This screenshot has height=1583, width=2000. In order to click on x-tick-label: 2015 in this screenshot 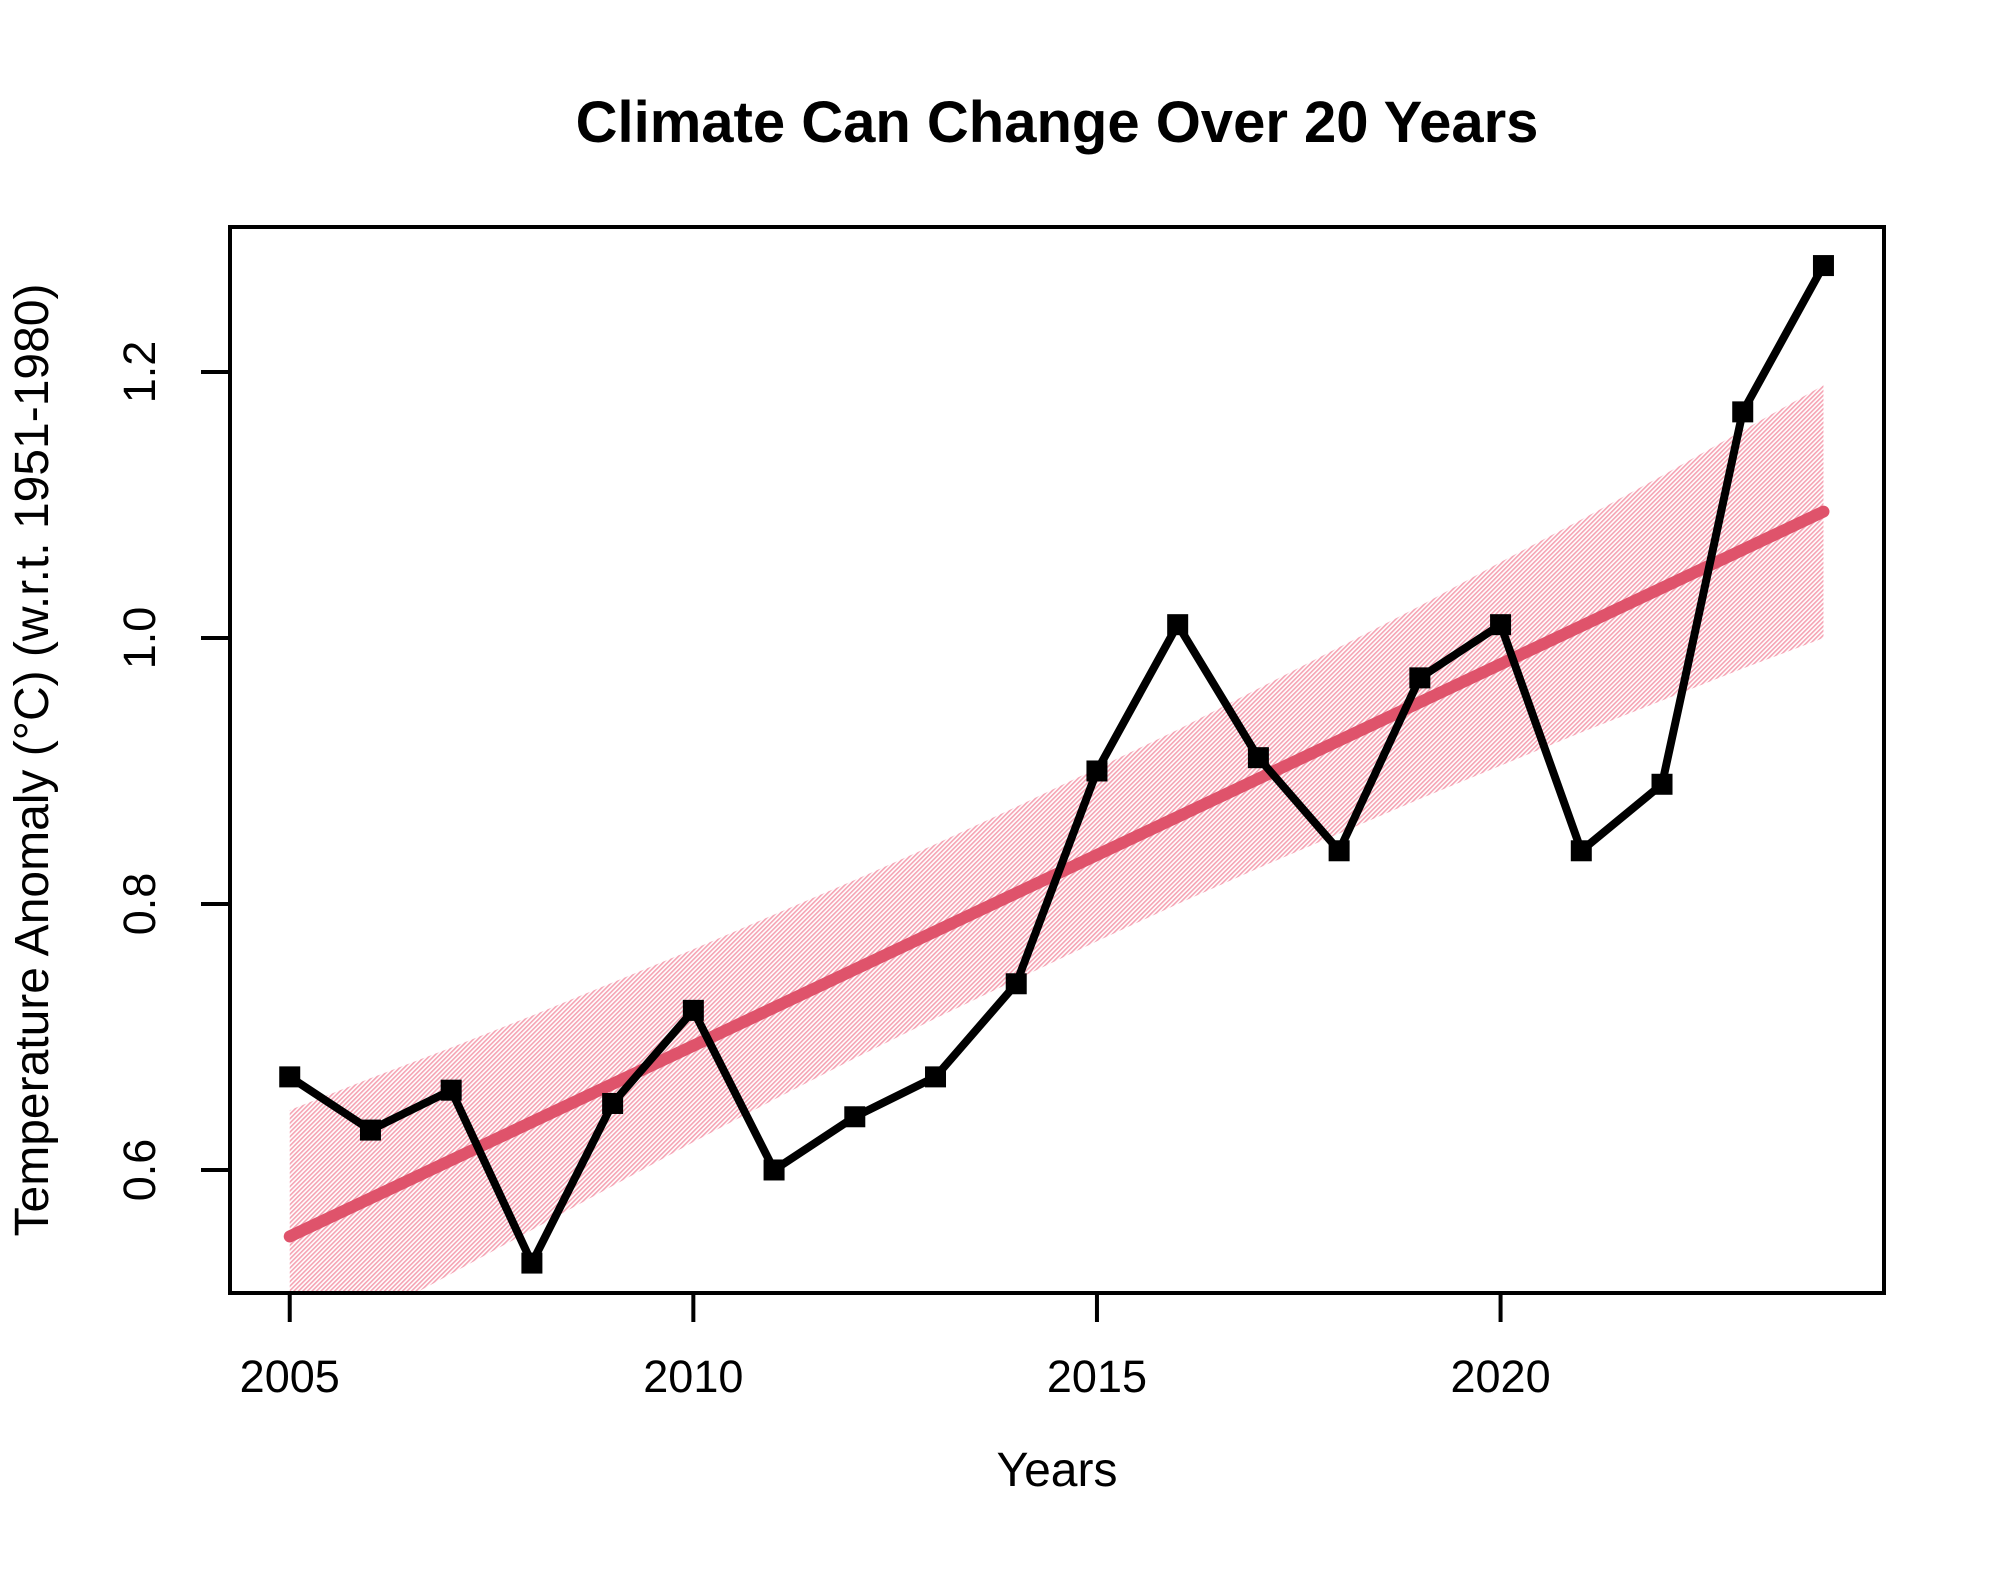, I will do `click(1097, 1376)`.